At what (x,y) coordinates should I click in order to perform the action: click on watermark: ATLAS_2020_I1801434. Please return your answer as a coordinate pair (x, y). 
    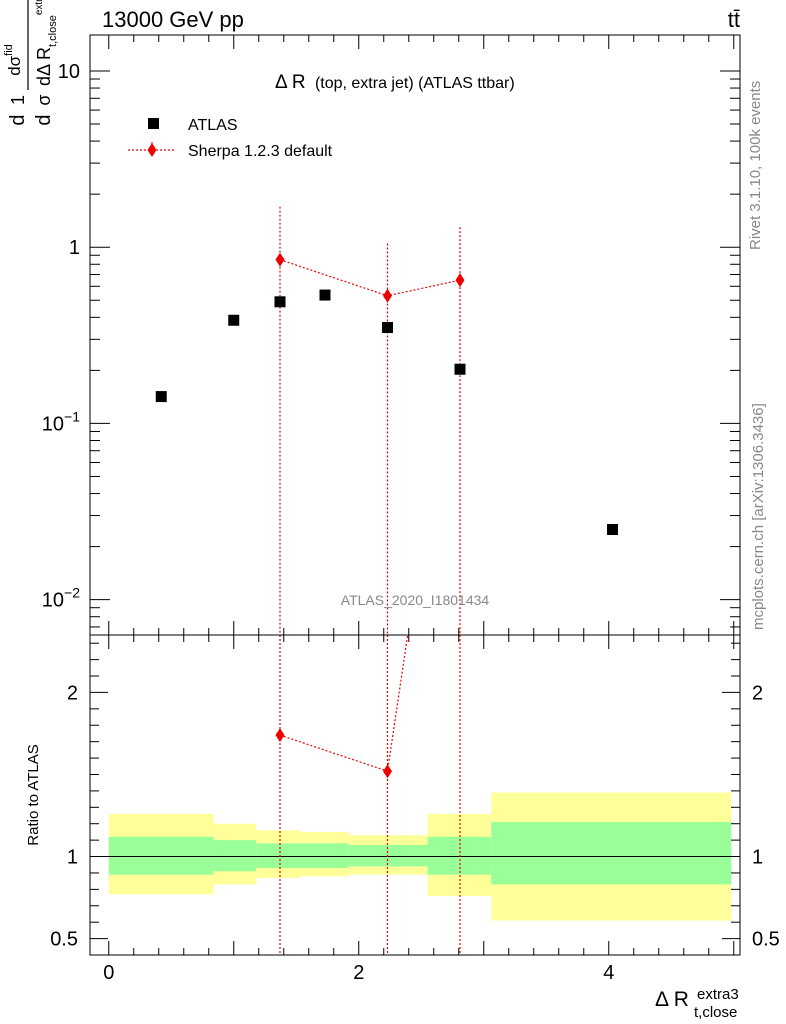
    Looking at the image, I should click on (415, 600).